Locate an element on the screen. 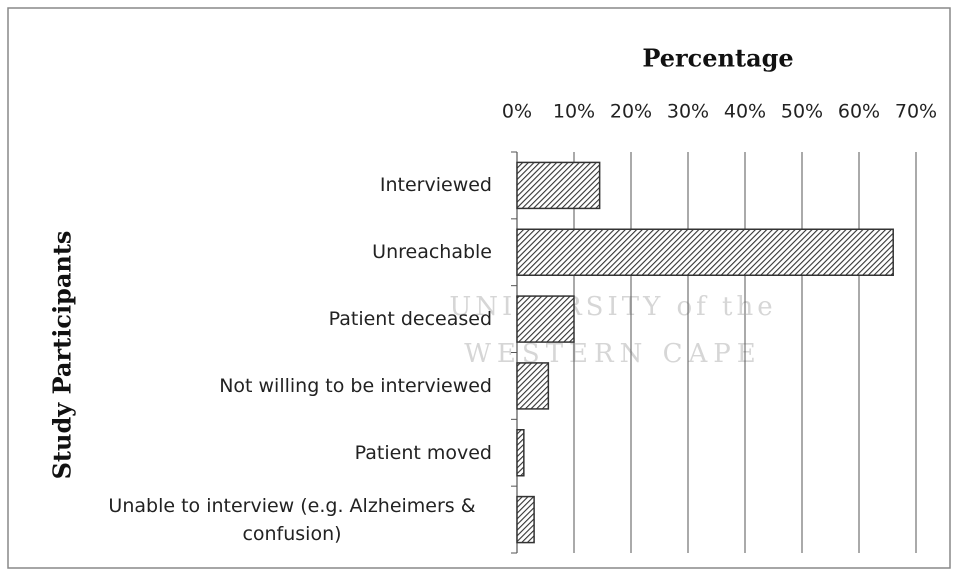 The image size is (958, 577). y-tick-label: Not willing to be interviewed is located at coordinates (355, 385).